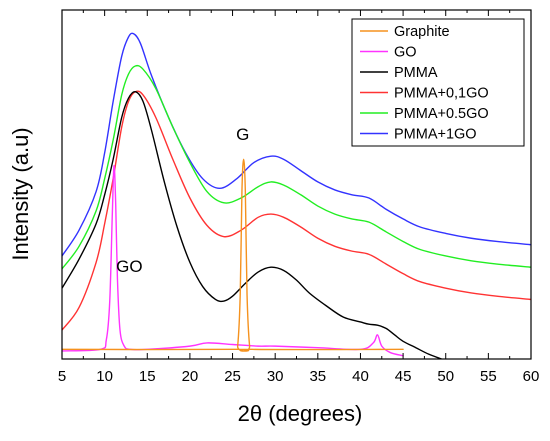 The width and height of the screenshot is (550, 441). What do you see at coordinates (300, 413) in the screenshot?
I see `x-axis-title: 2θ (degrees)` at bounding box center [300, 413].